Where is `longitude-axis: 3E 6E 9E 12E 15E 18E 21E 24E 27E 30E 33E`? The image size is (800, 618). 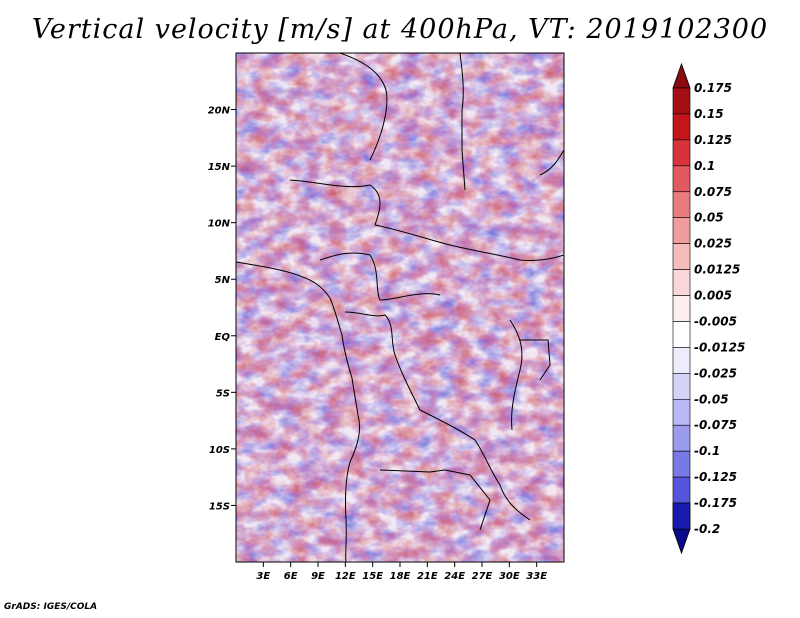 longitude-axis: 3E 6E 9E 12E 15E 18E 21E 24E 27E 30E 33E is located at coordinates (401, 572).